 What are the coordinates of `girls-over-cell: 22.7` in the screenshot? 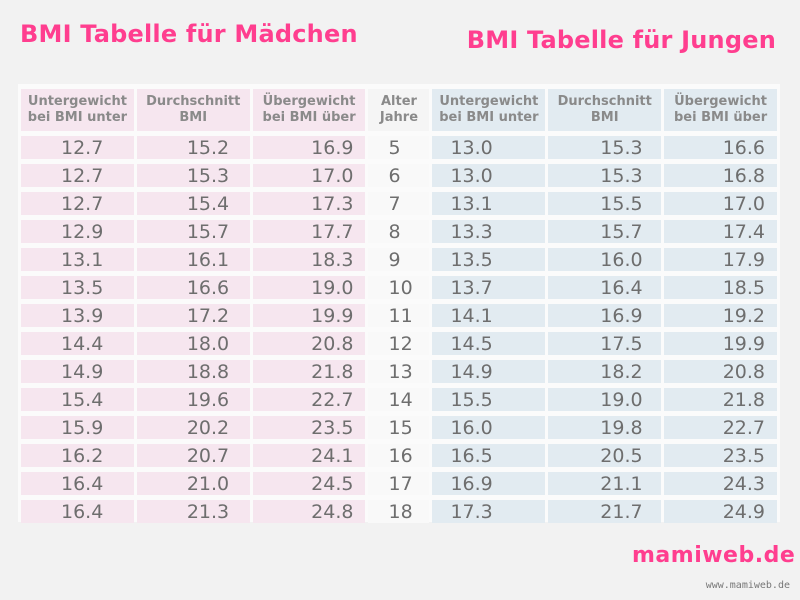 It's located at (309, 399).